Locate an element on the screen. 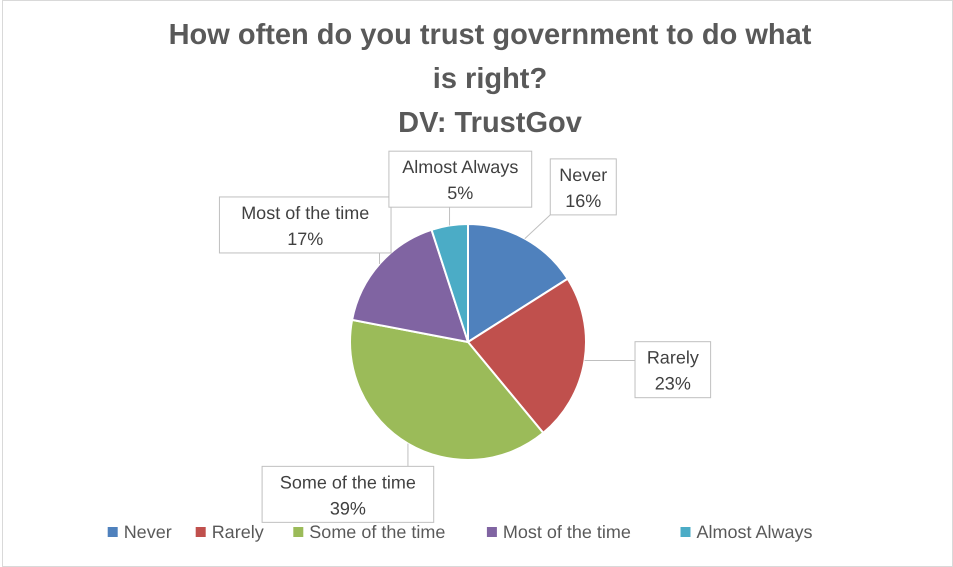  chart-subtitle: DV: TrustGov is located at coordinates (490, 123).